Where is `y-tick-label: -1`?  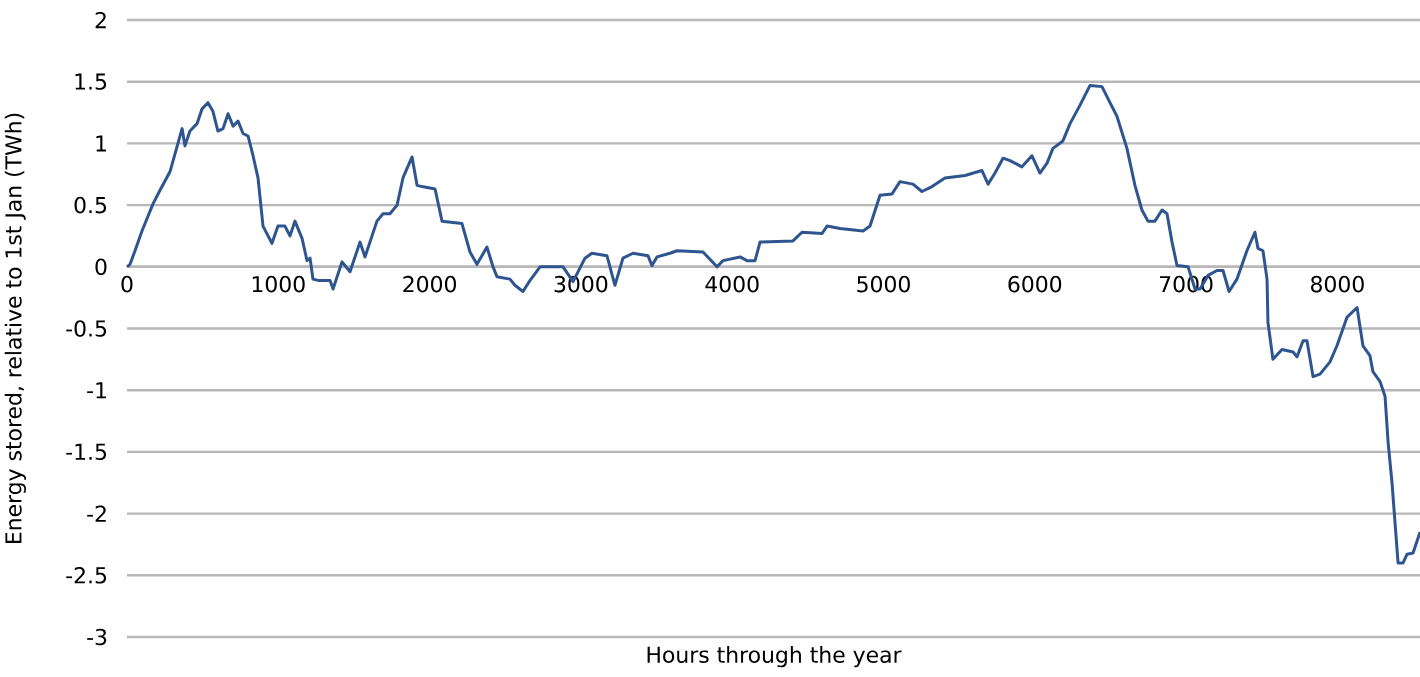
y-tick-label: -1 is located at coordinates (96, 390).